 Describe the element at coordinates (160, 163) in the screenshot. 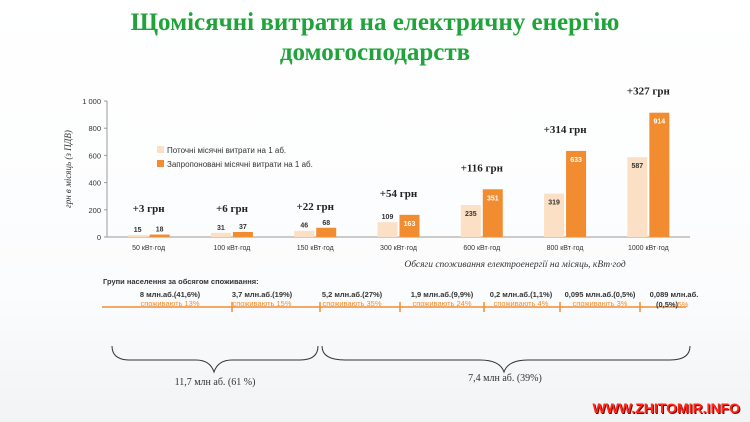

I see `legend-swatch-proposed` at that location.